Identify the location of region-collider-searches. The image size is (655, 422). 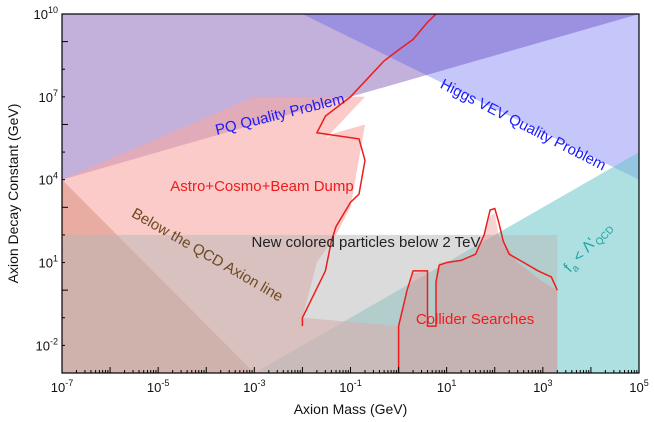
(478, 293).